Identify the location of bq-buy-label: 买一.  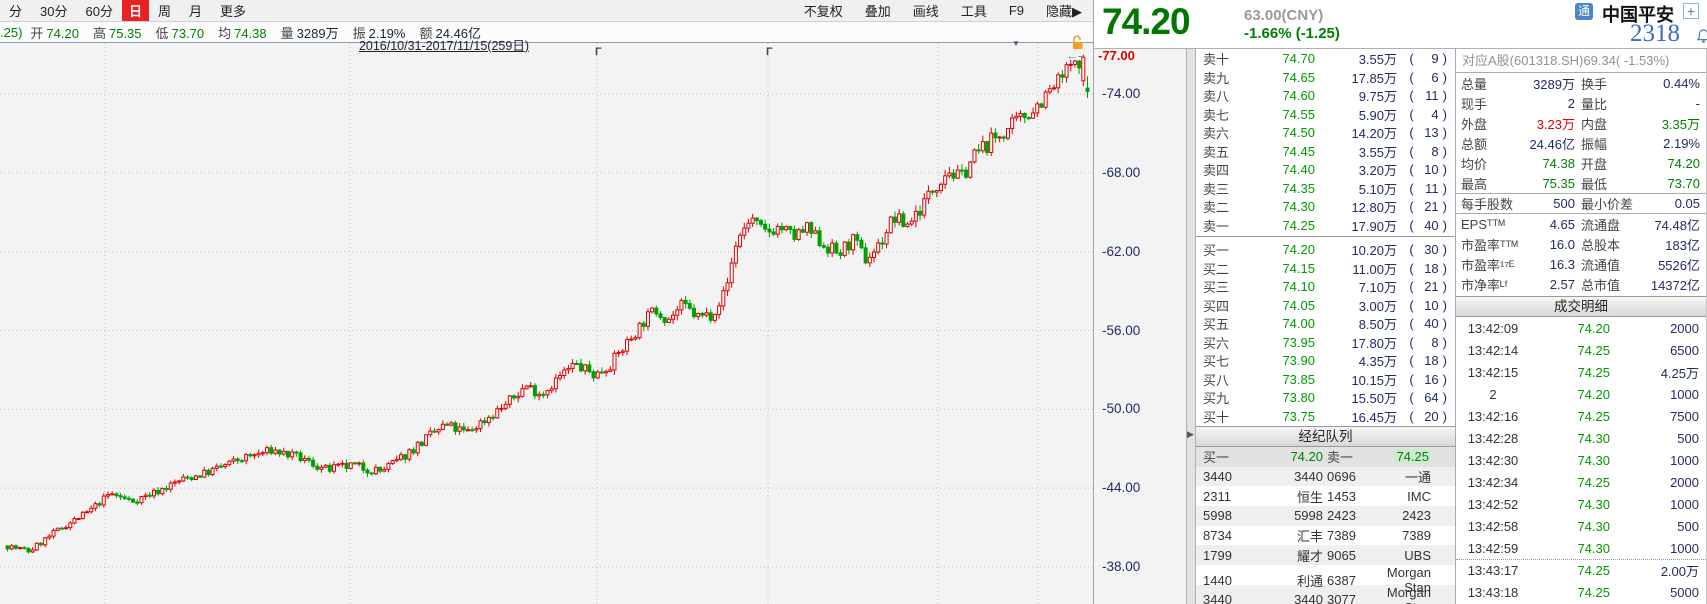
(1216, 458).